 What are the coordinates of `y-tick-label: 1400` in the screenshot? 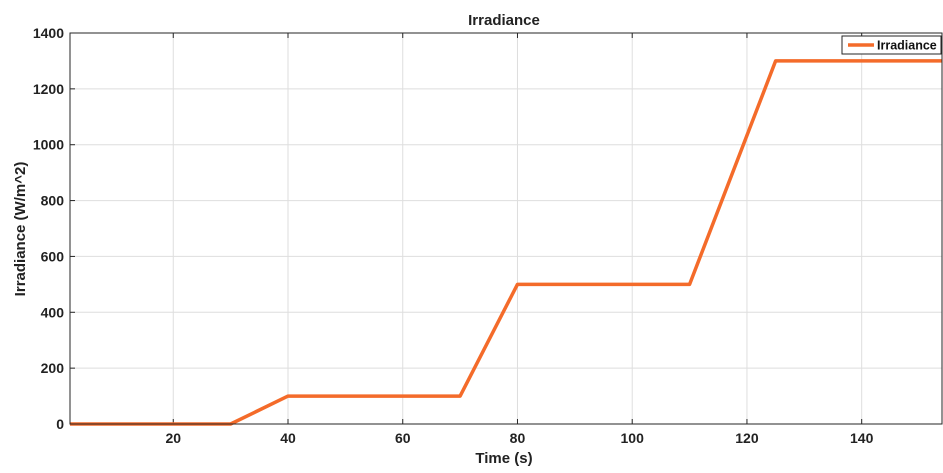 It's located at (48, 33).